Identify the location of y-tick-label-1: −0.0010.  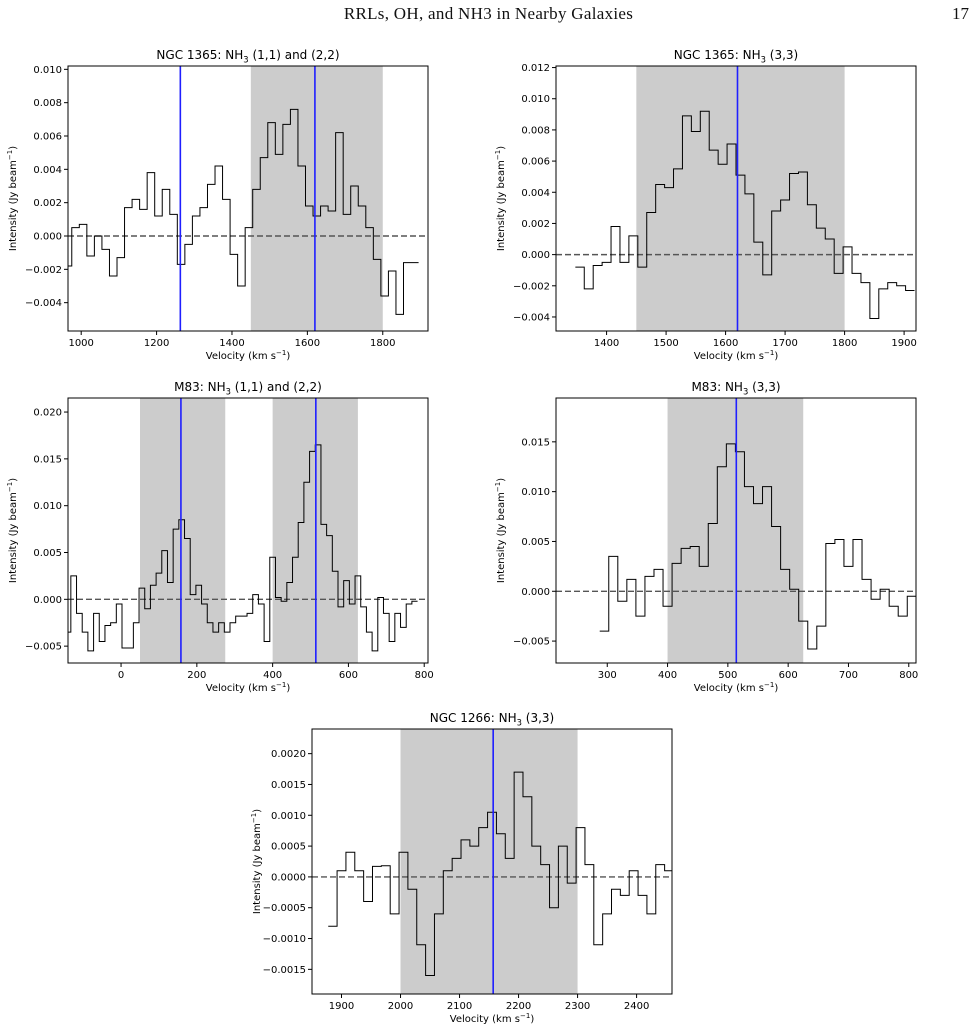
(284, 939).